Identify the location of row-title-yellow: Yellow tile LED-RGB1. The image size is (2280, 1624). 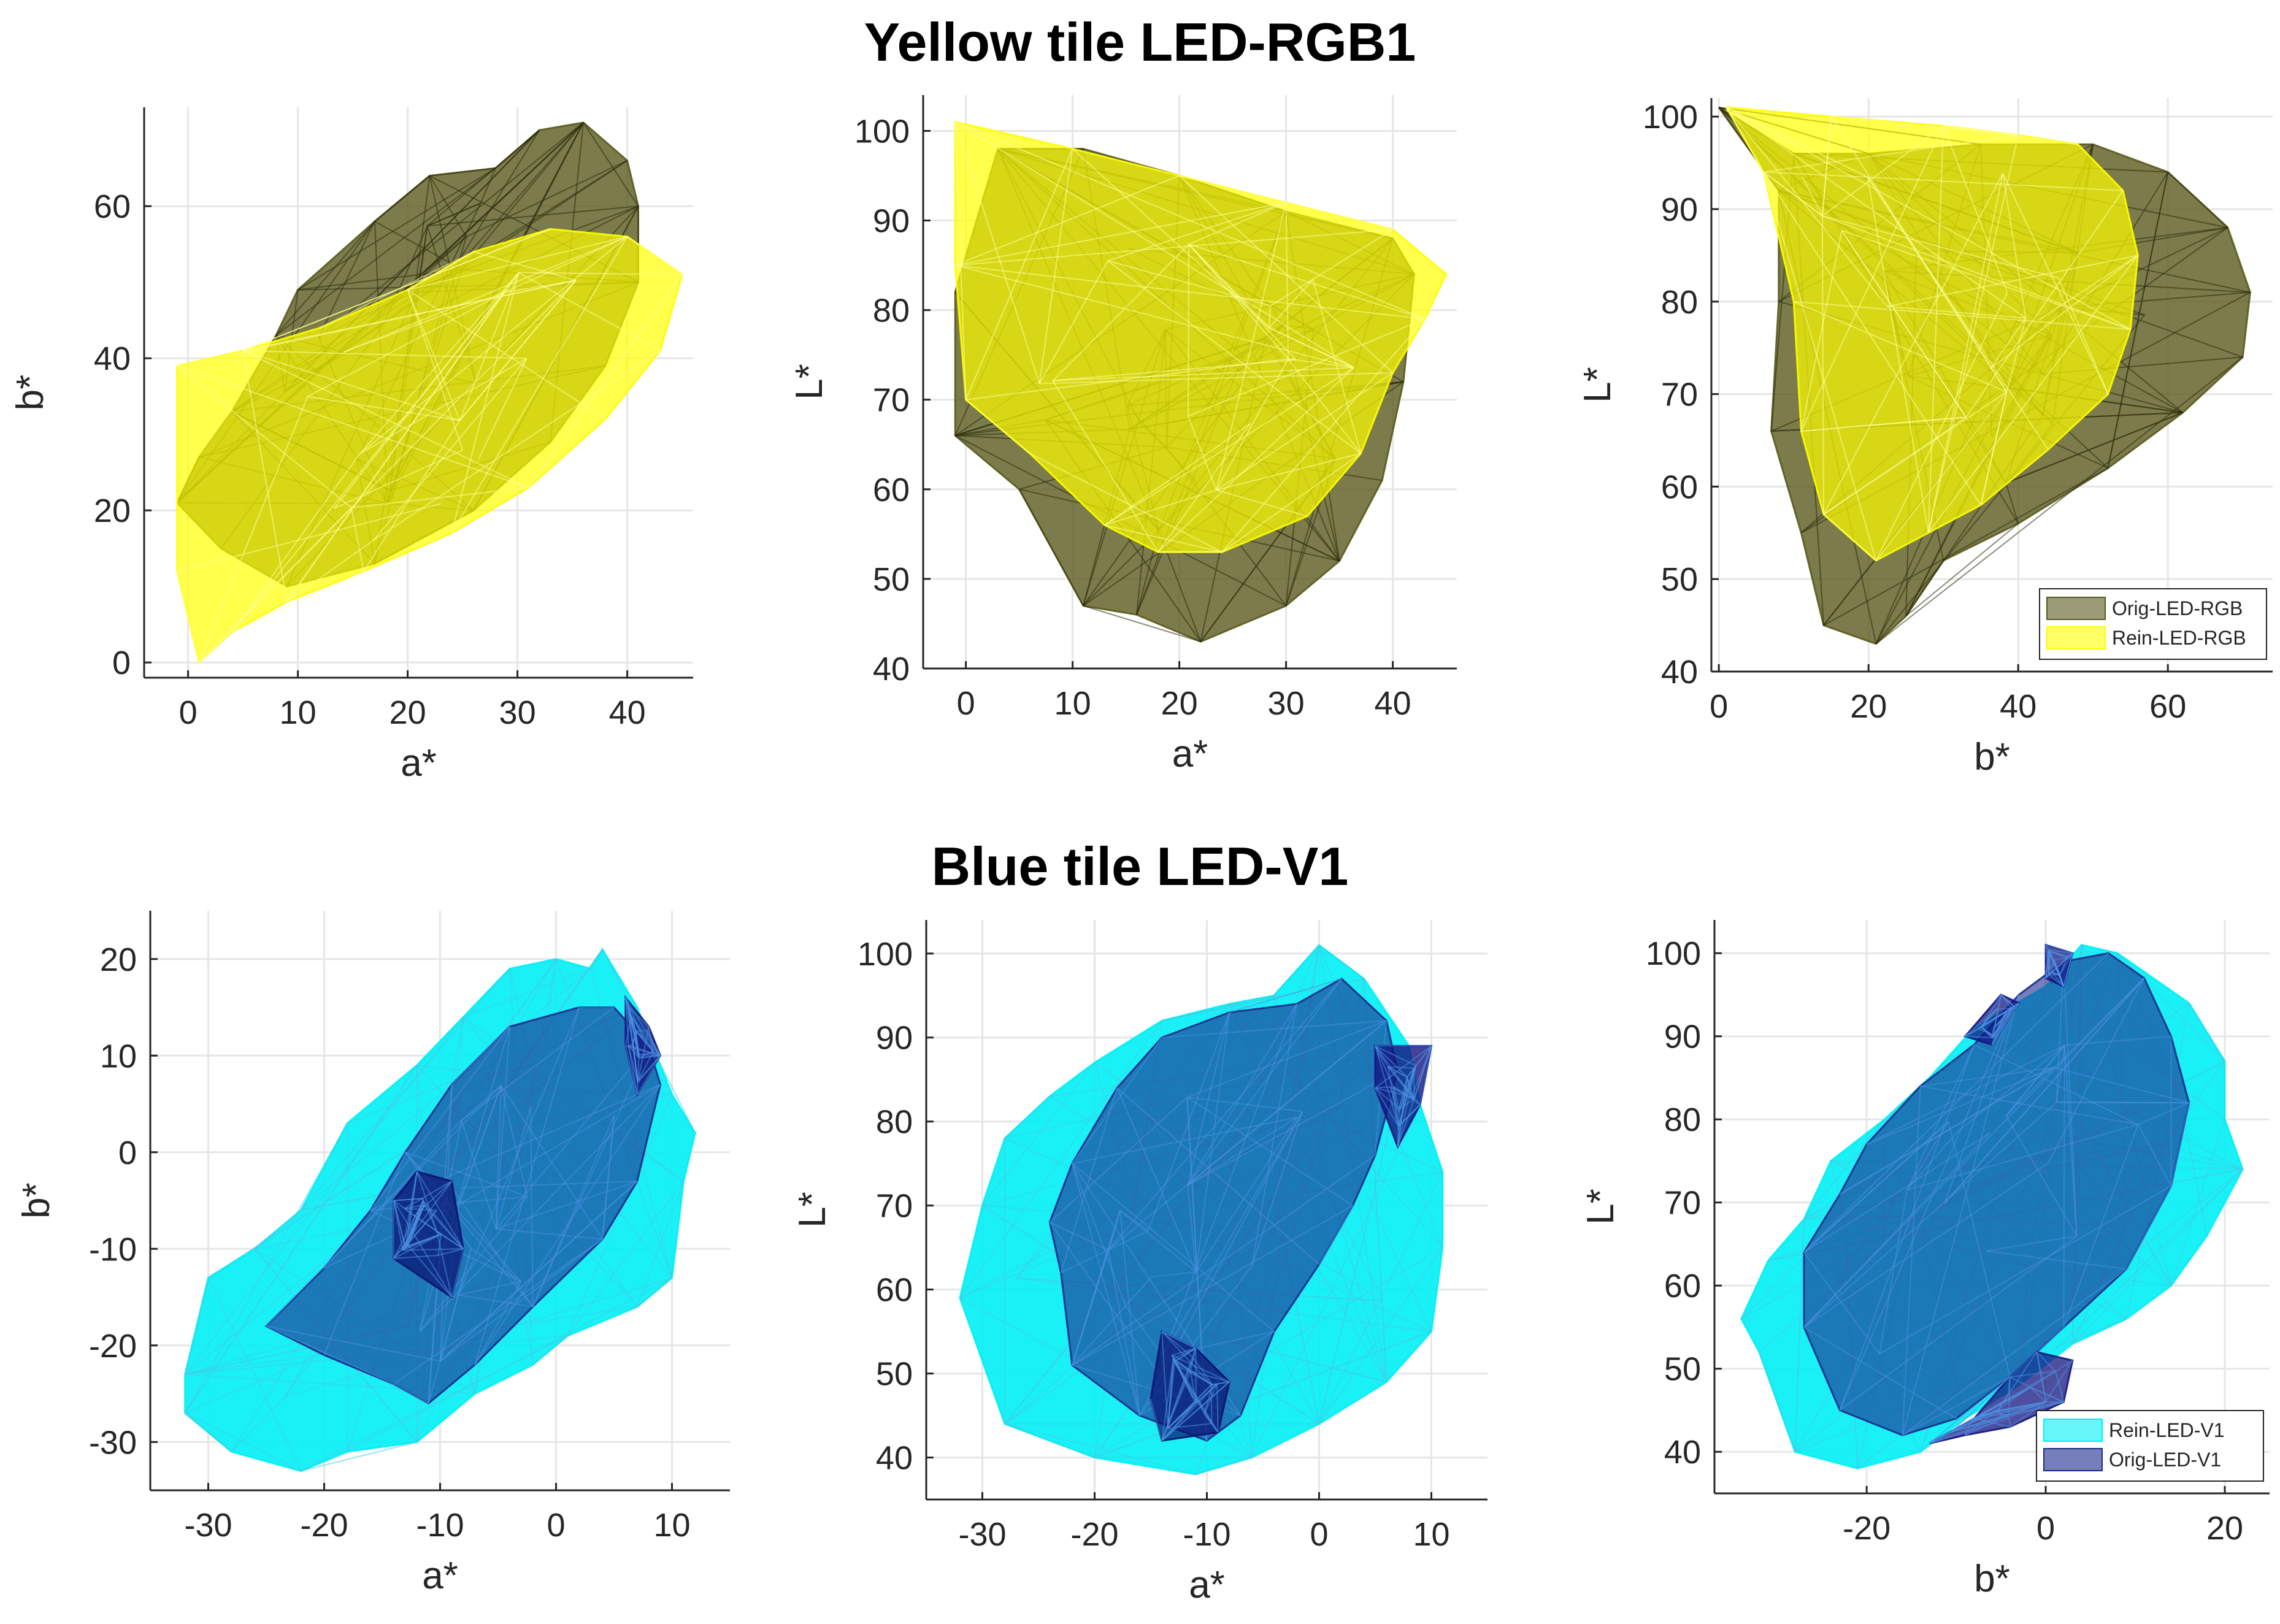
(1140, 42).